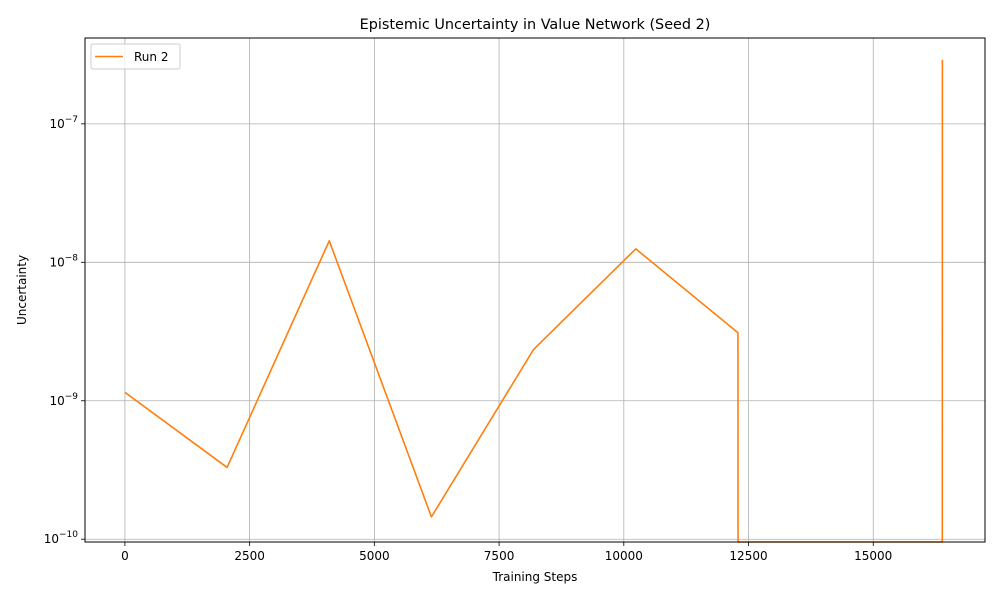 This screenshot has height=600, width=1000. What do you see at coordinates (374, 556) in the screenshot?
I see `x-tick-label: 5000` at bounding box center [374, 556].